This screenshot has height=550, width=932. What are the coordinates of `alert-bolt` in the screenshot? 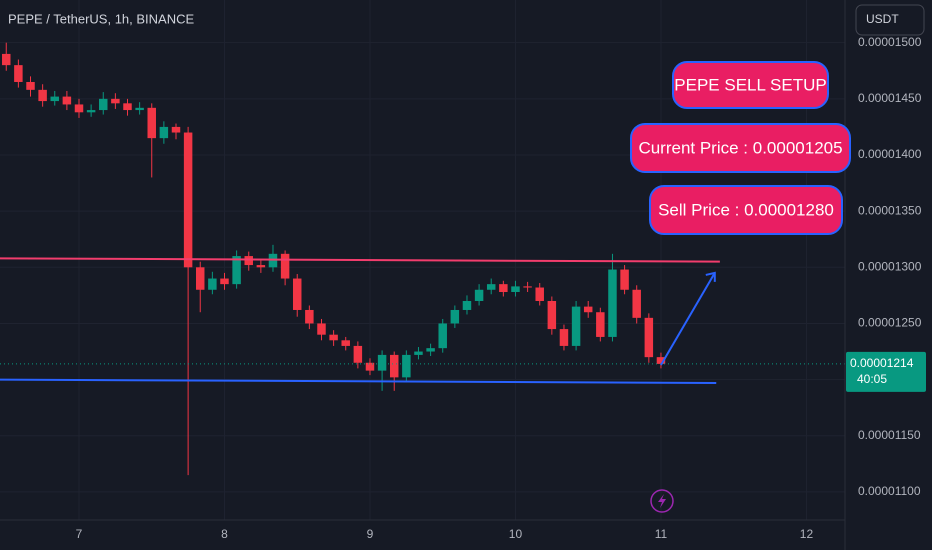 It's located at (662, 501).